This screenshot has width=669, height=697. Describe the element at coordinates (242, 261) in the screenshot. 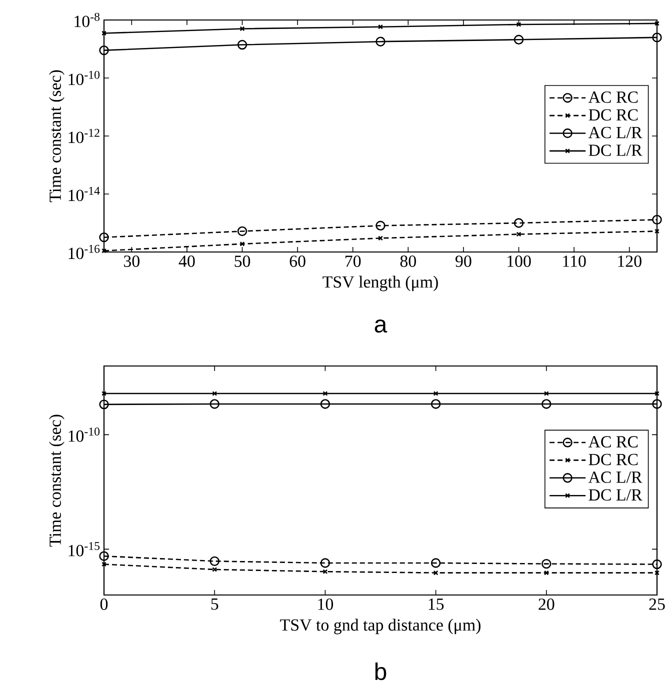

I see `x-tick-label: 50` at that location.